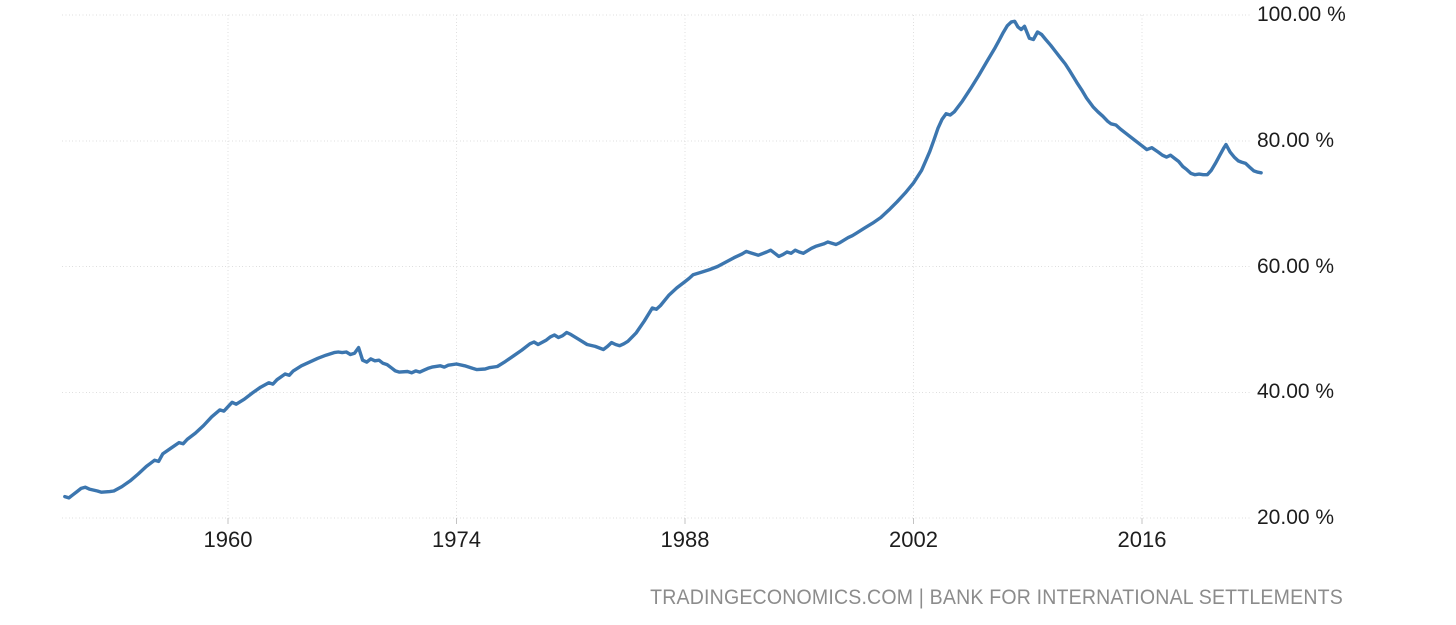 The image size is (1456, 625). Describe the element at coordinates (456, 539) in the screenshot. I see `x-axis-label: 1974` at that location.